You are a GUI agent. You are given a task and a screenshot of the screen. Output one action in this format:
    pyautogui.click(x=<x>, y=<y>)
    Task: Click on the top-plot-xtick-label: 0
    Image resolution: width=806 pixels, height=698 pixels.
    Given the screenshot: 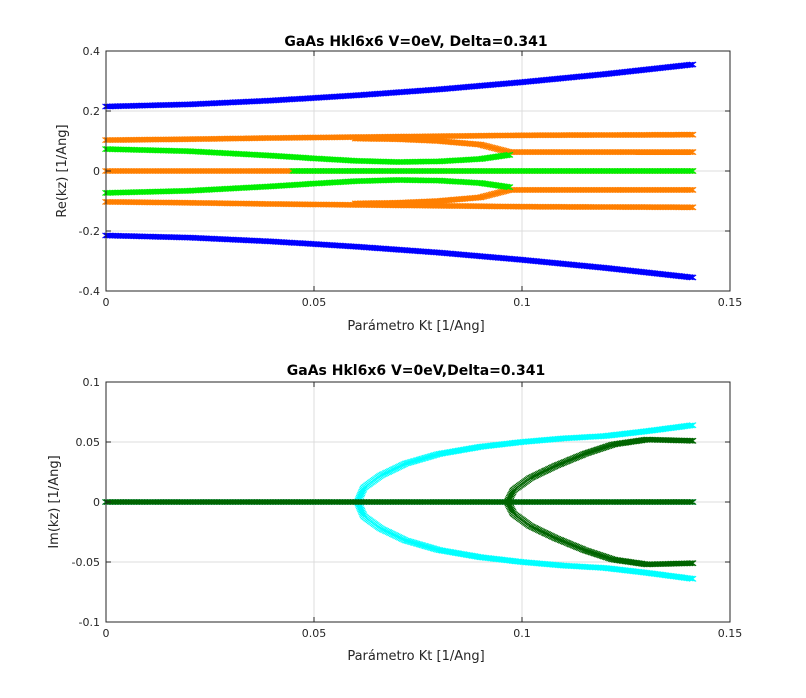 What is the action you would take?
    pyautogui.click(x=106, y=302)
    